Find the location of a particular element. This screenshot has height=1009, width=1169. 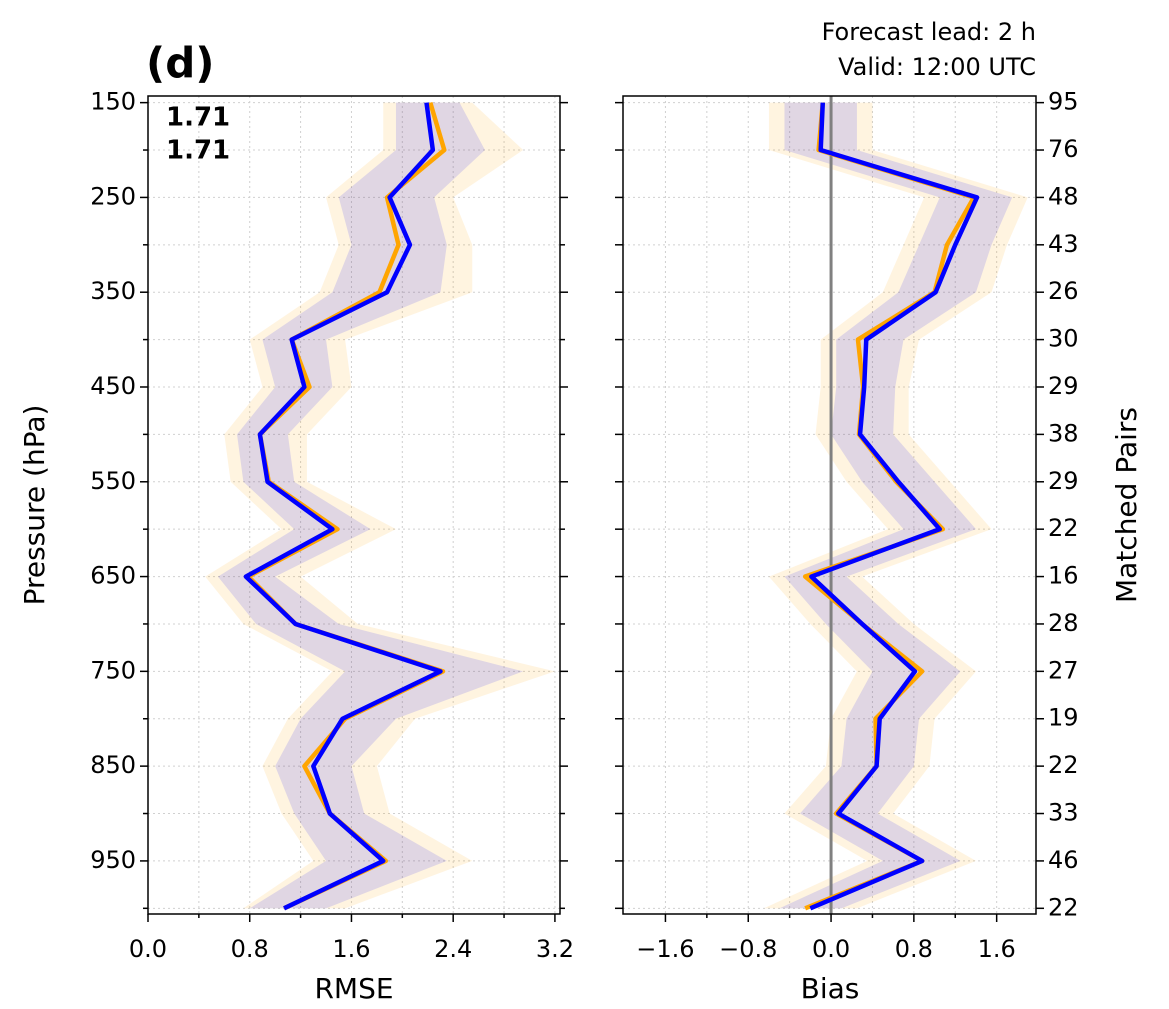

y2-tick-label: 43 is located at coordinates (1063, 244).